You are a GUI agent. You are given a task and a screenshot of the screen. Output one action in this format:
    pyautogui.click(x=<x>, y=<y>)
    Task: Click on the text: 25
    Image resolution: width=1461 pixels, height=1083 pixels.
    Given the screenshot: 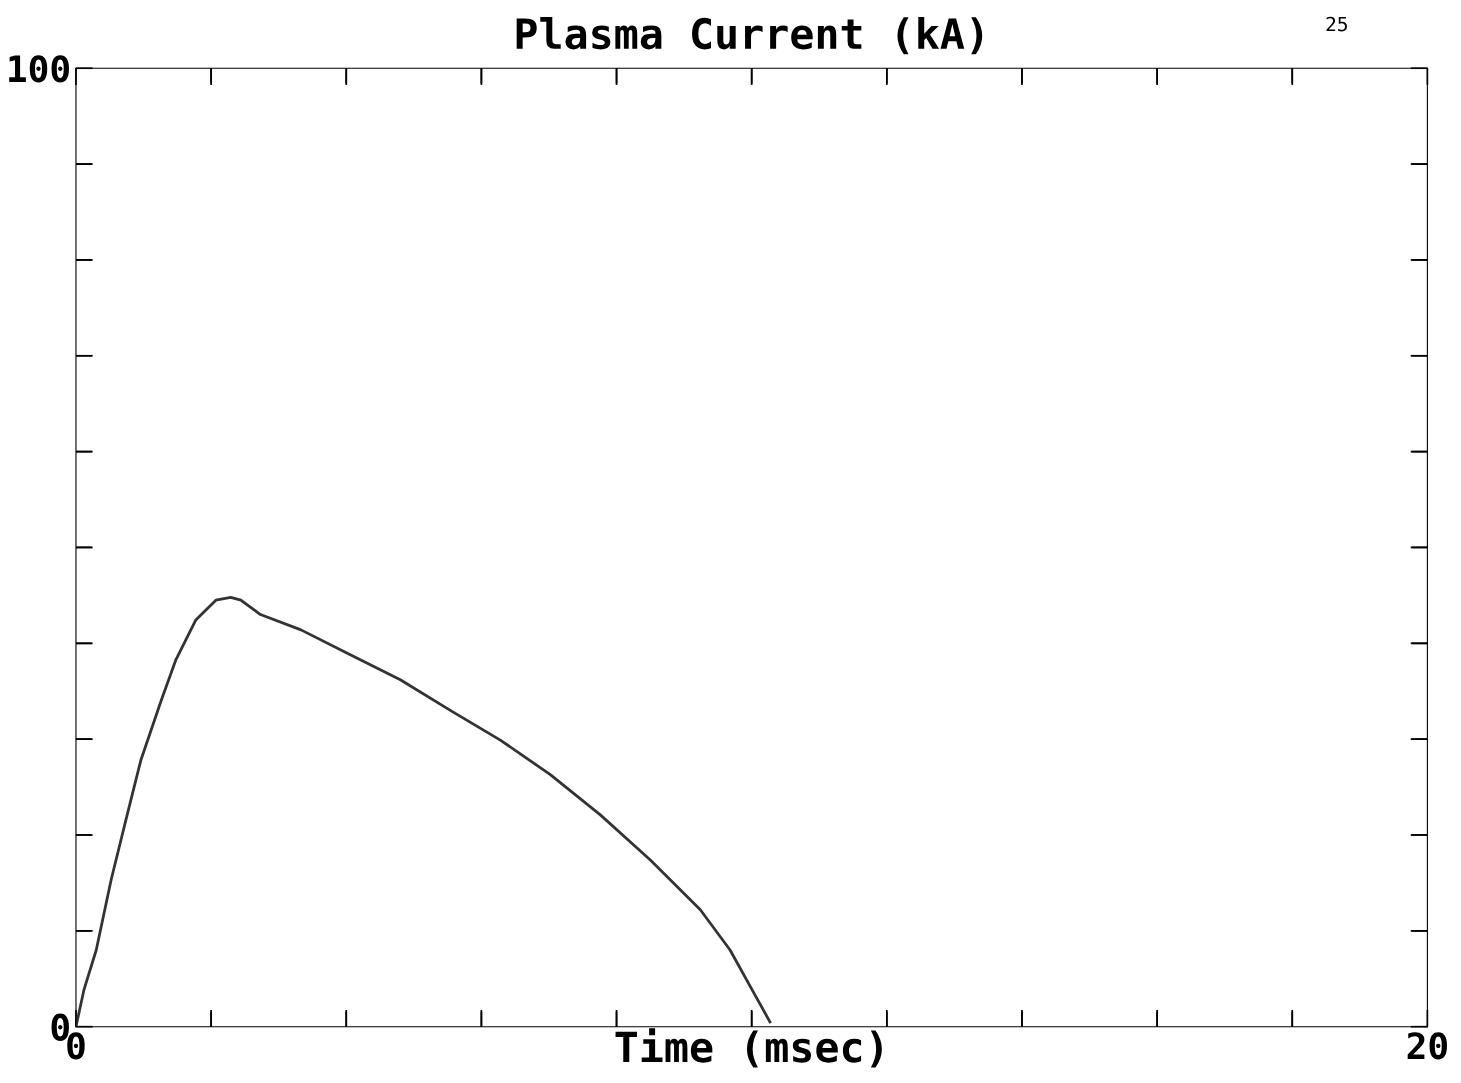 What is the action you would take?
    pyautogui.click(x=1336, y=24)
    